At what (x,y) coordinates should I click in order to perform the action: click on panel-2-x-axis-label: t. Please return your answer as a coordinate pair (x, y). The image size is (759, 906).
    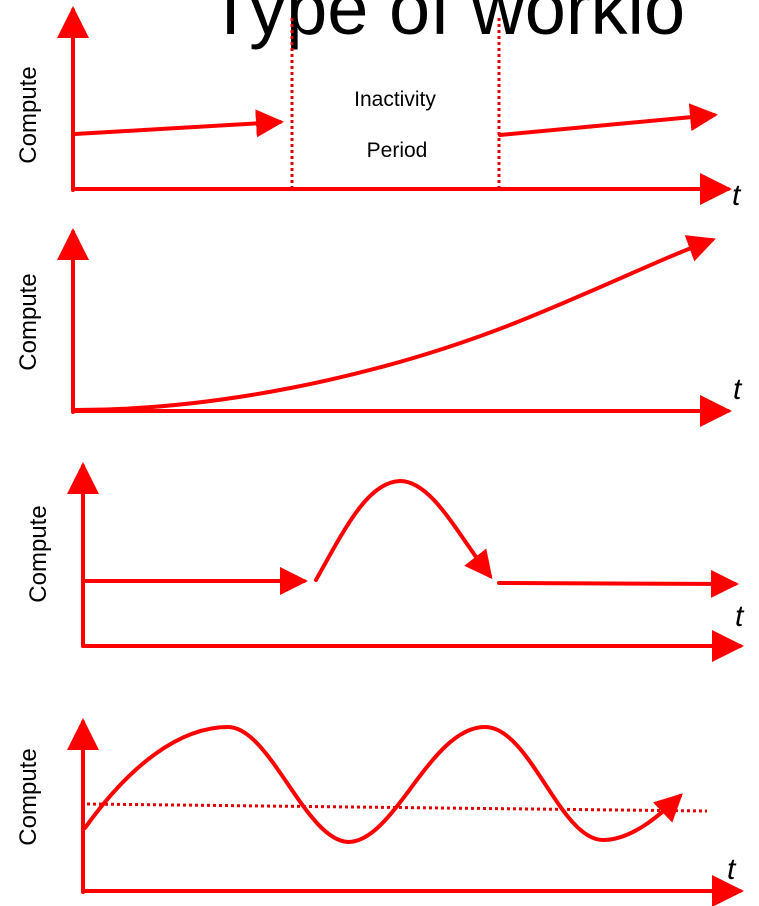
    Looking at the image, I should click on (738, 389).